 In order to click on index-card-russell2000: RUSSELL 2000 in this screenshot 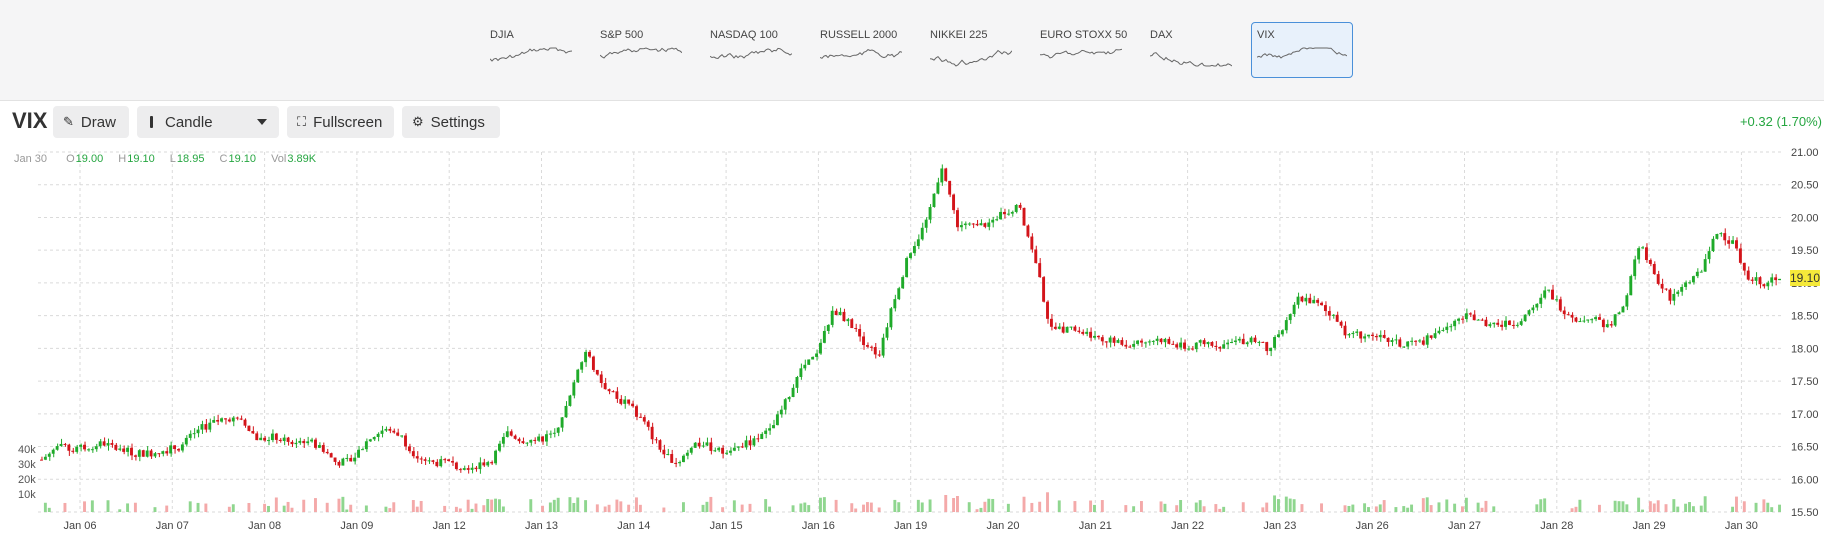, I will do `click(860, 50)`.